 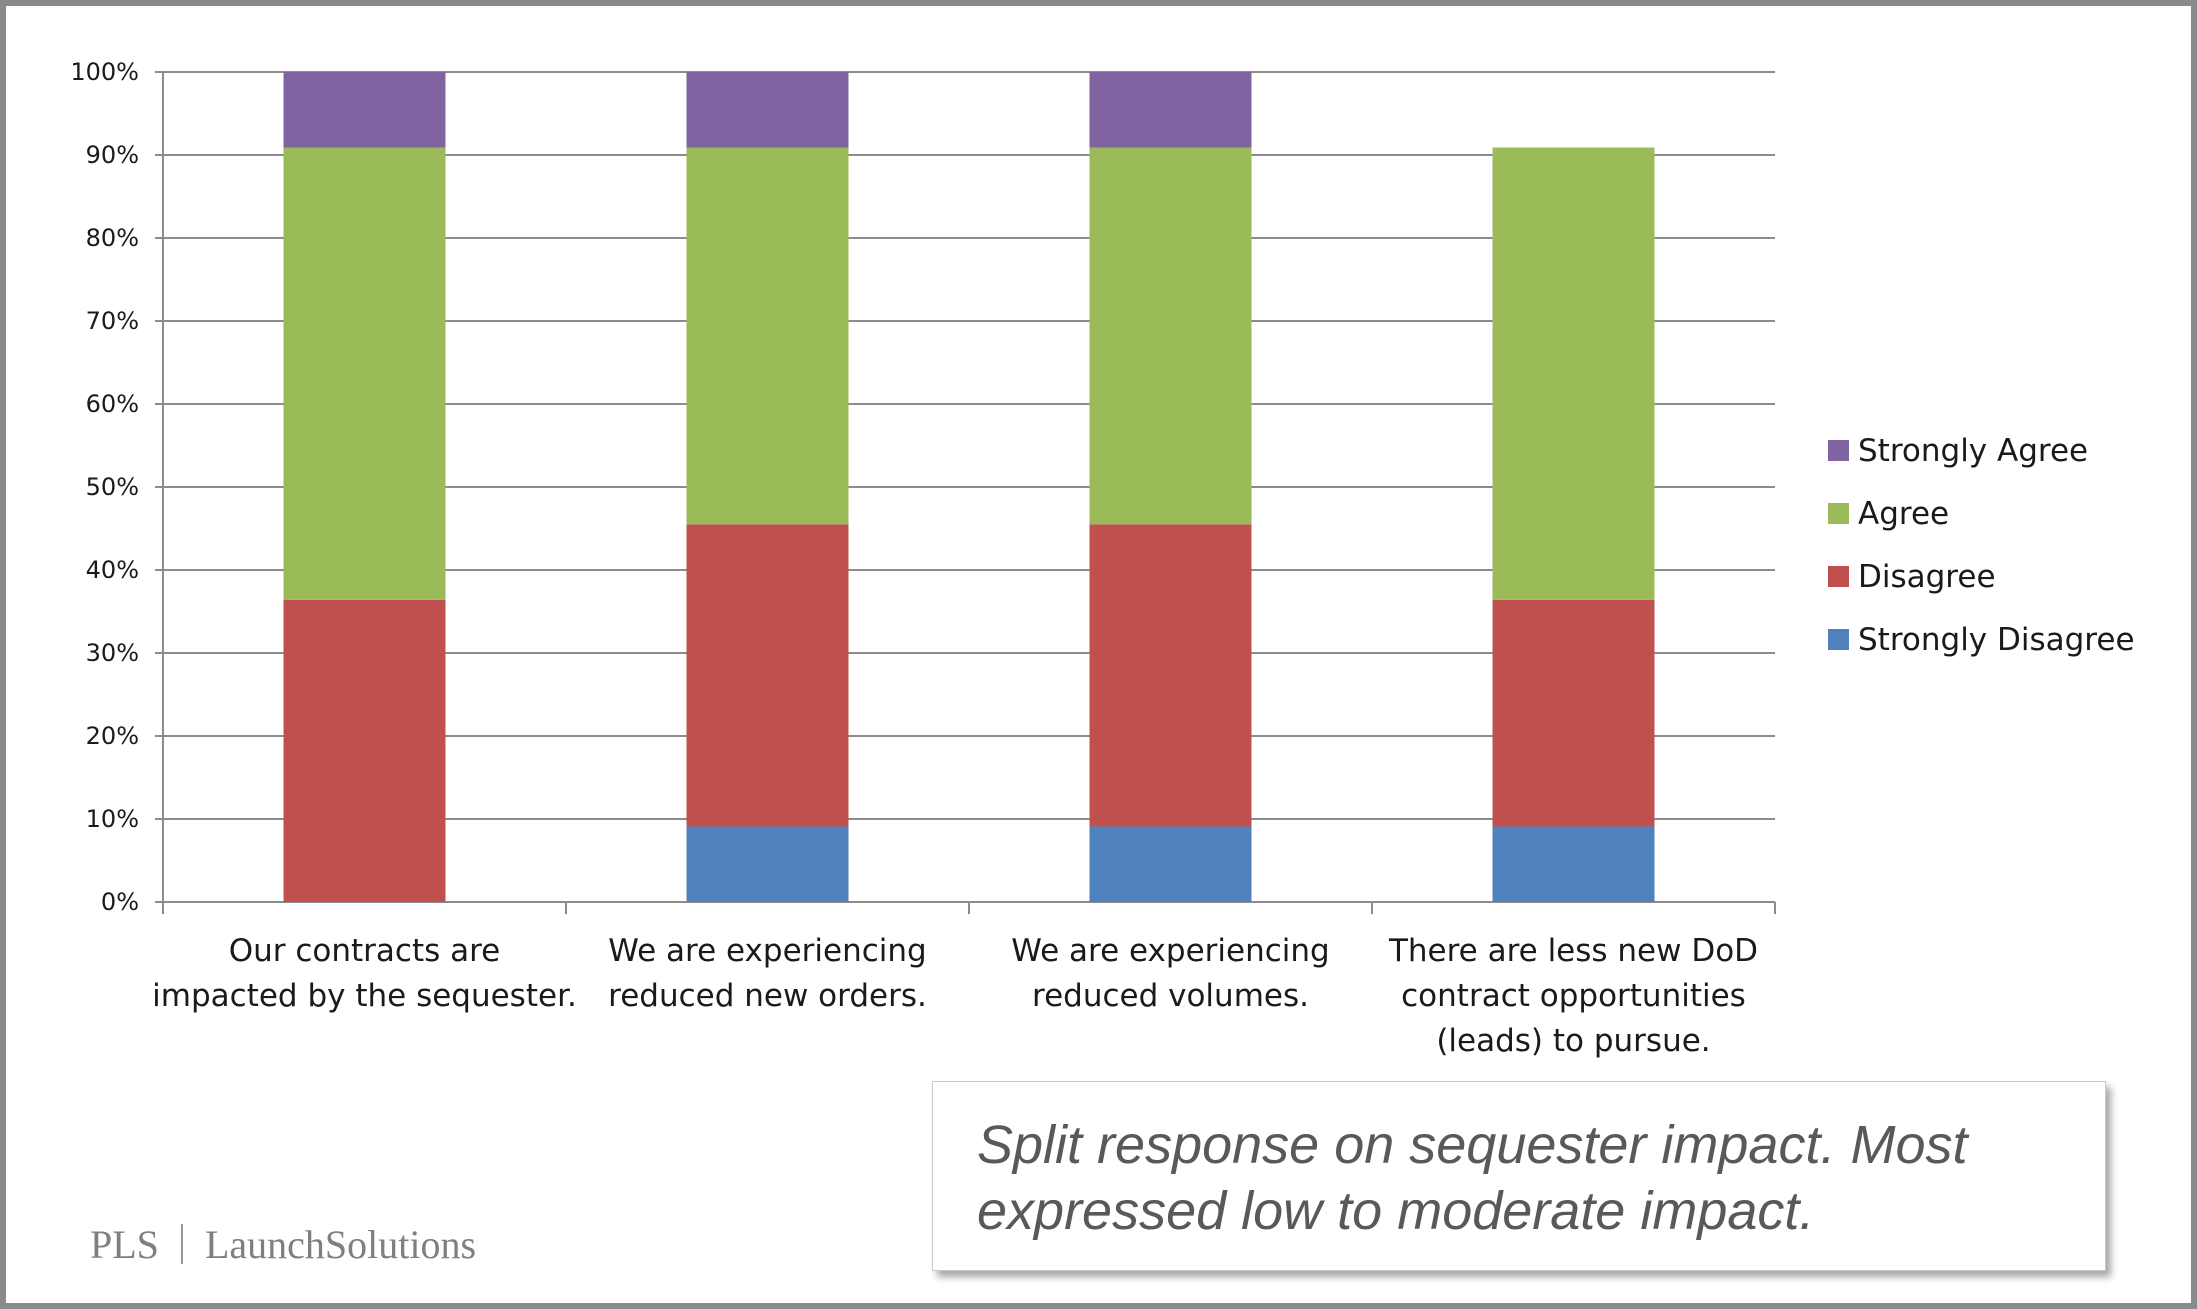 I want to click on x-category-label: (leads) to pursue., so click(x=1573, y=1041).